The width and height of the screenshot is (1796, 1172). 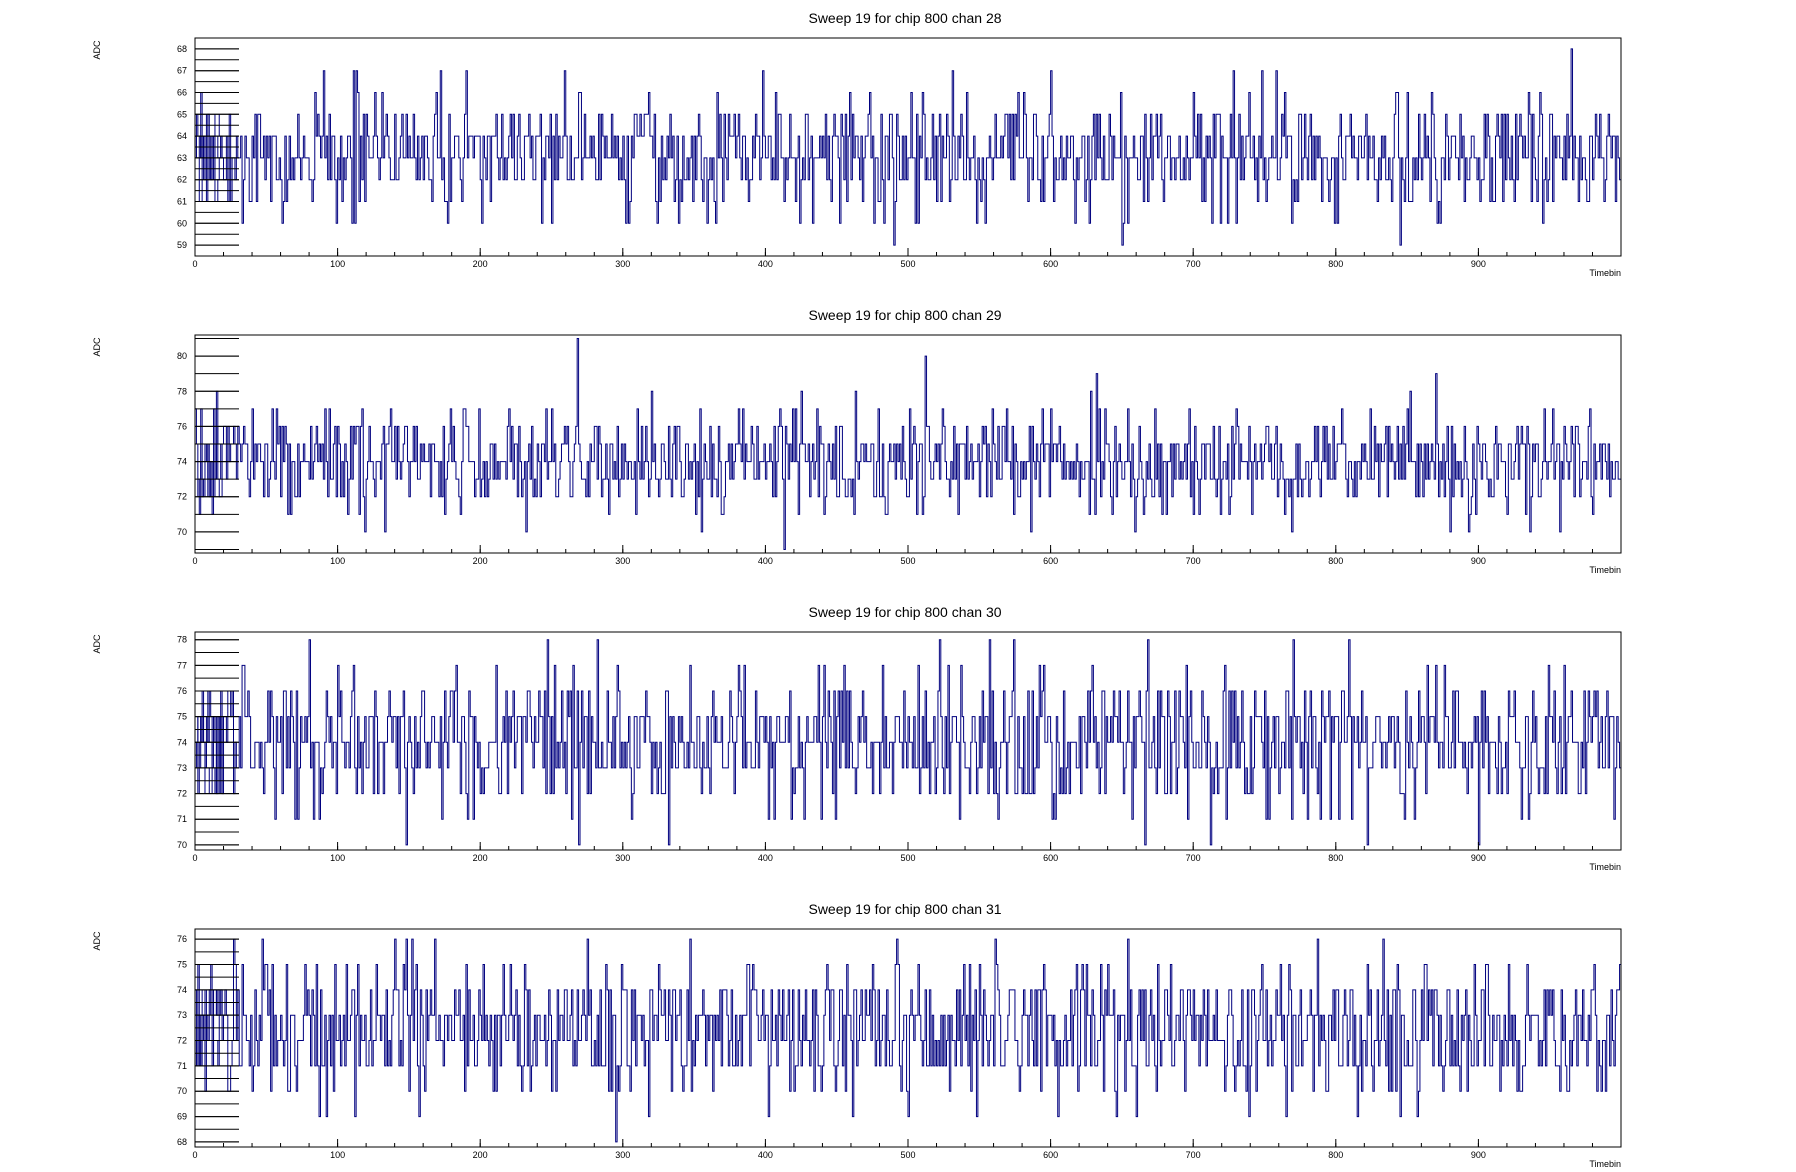 What do you see at coordinates (182, 223) in the screenshot?
I see `y-tick-label: 60` at bounding box center [182, 223].